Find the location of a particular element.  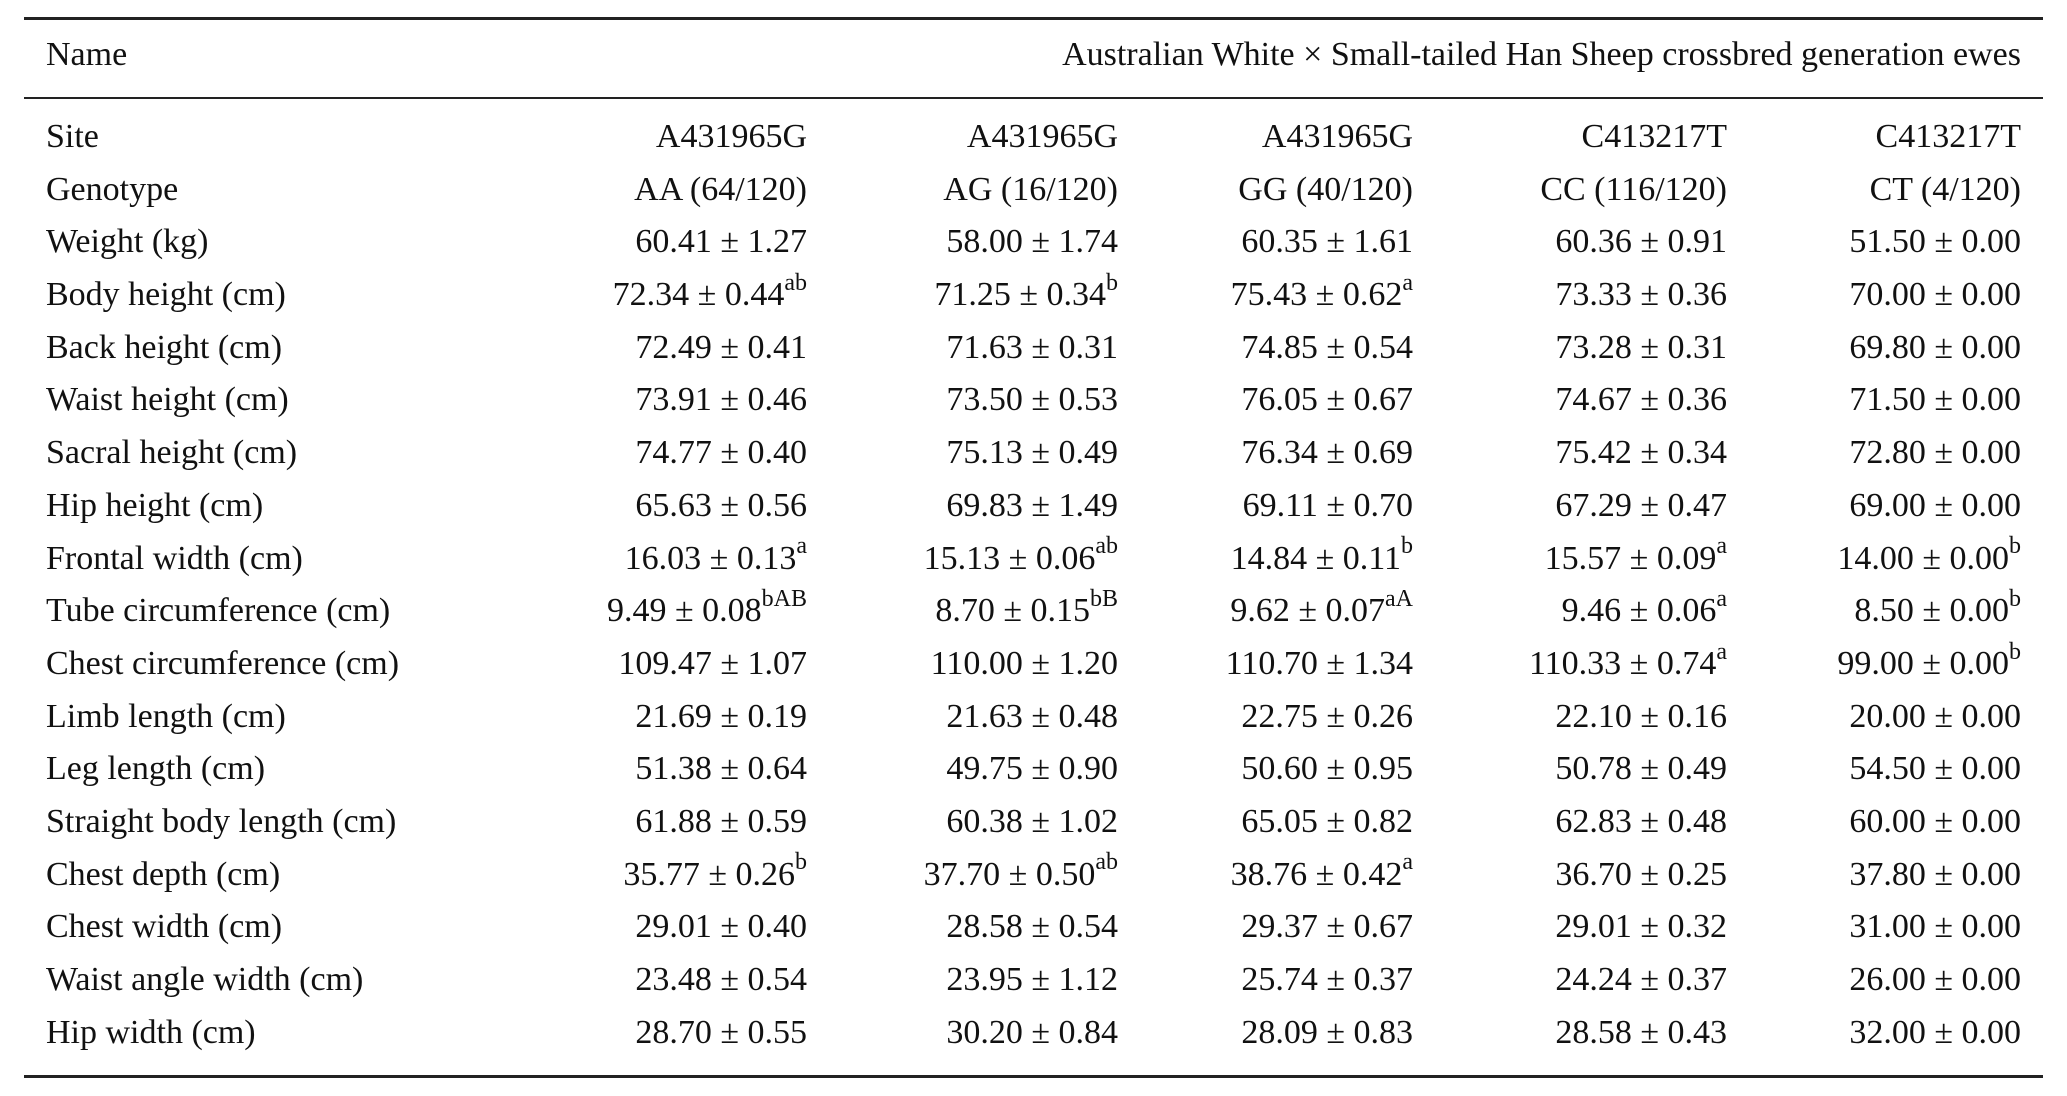

cell-value: 76.34 ± 0.69 is located at coordinates (1327, 453).